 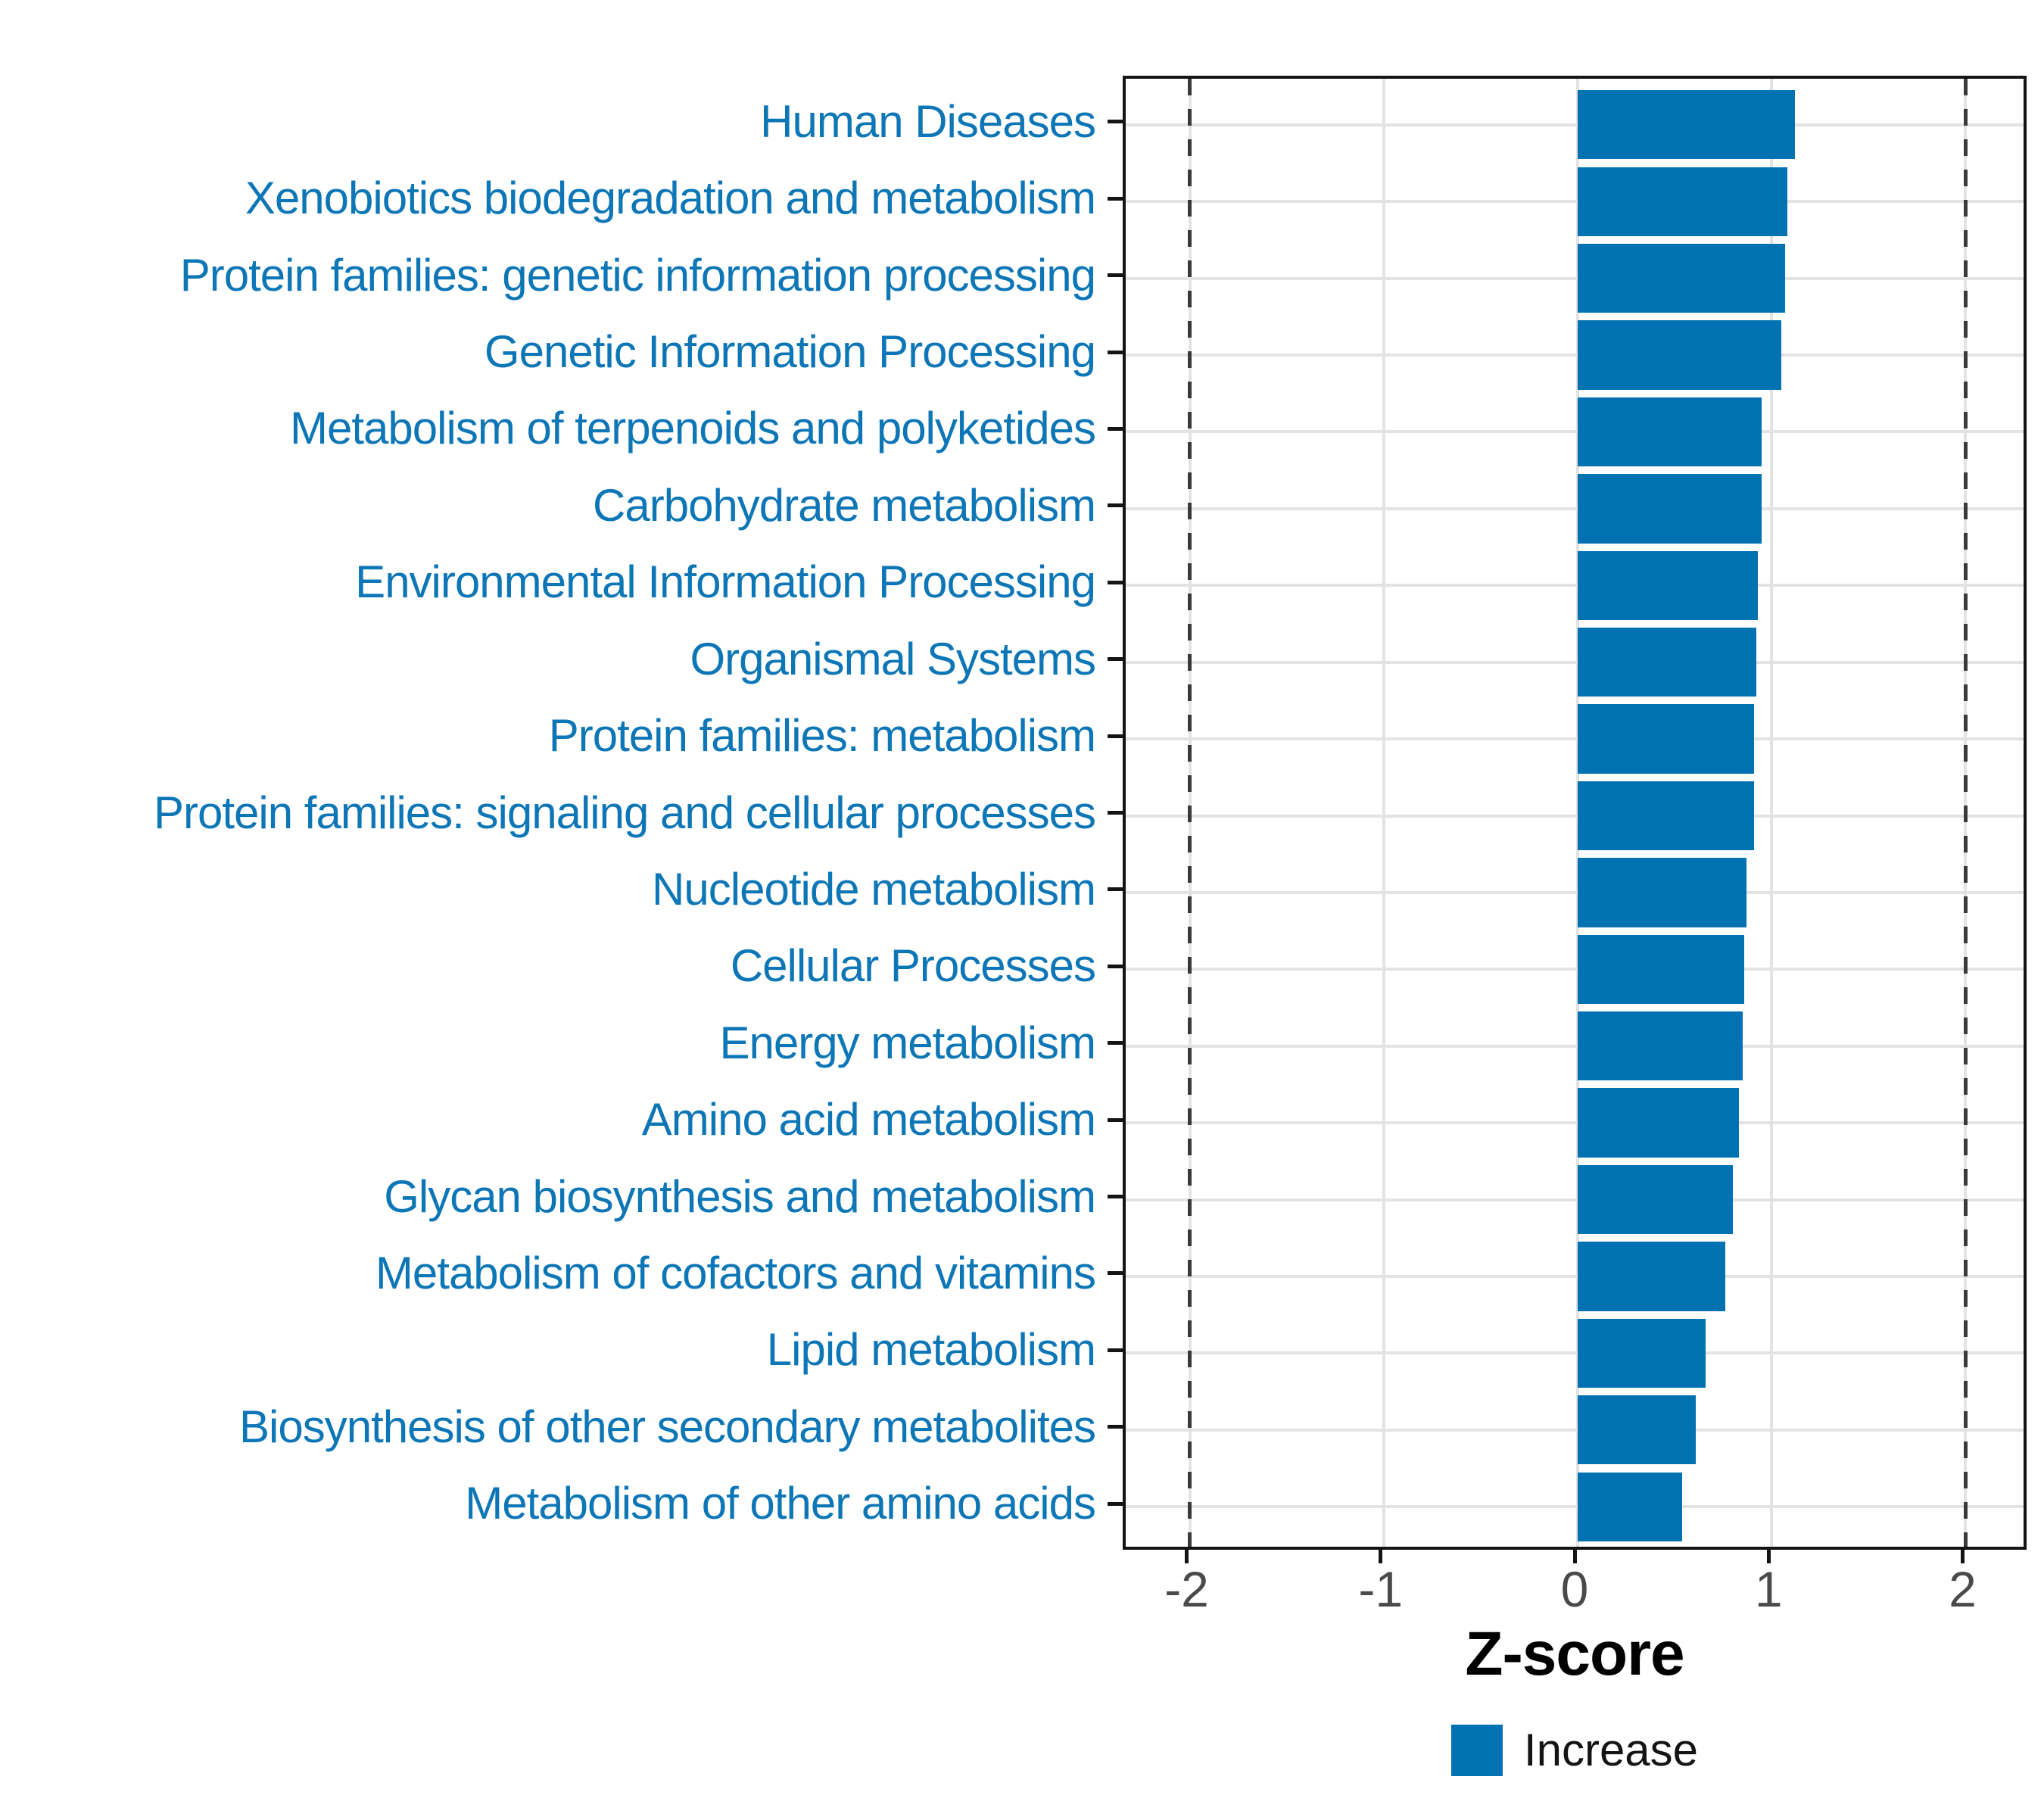 What do you see at coordinates (693, 429) in the screenshot?
I see `category-label: Metabolism of terpenoids and polyketides` at bounding box center [693, 429].